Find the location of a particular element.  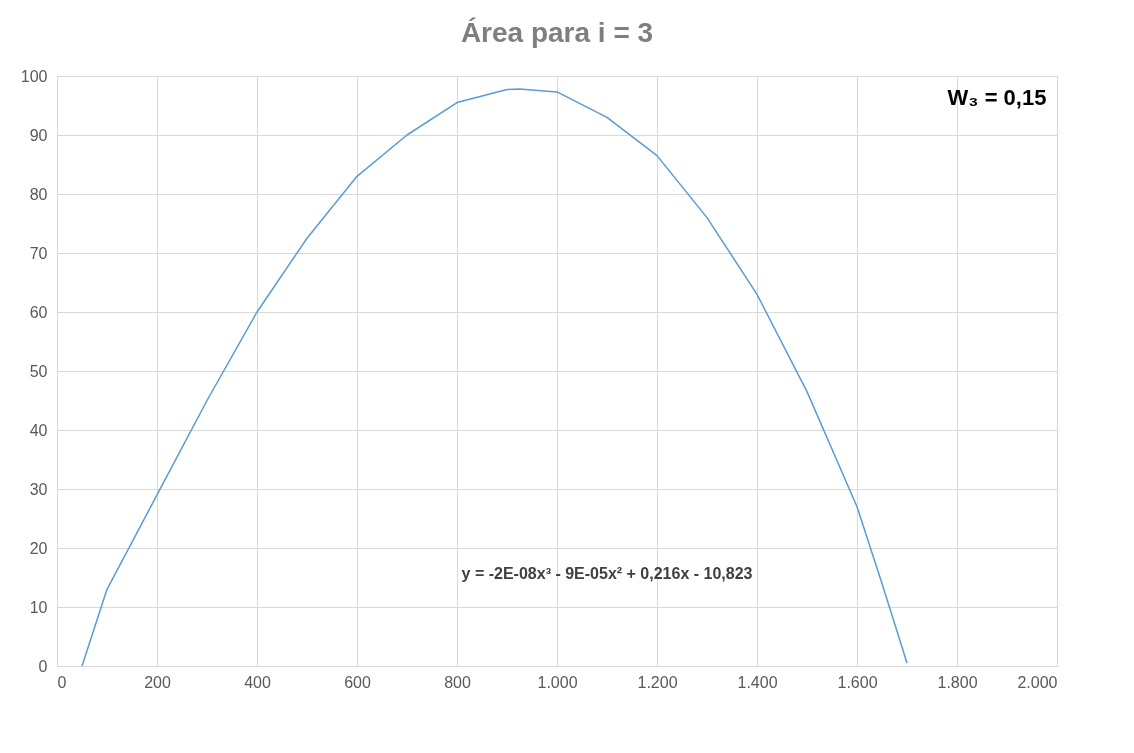

x-tick-label: 800 is located at coordinates (457, 682).